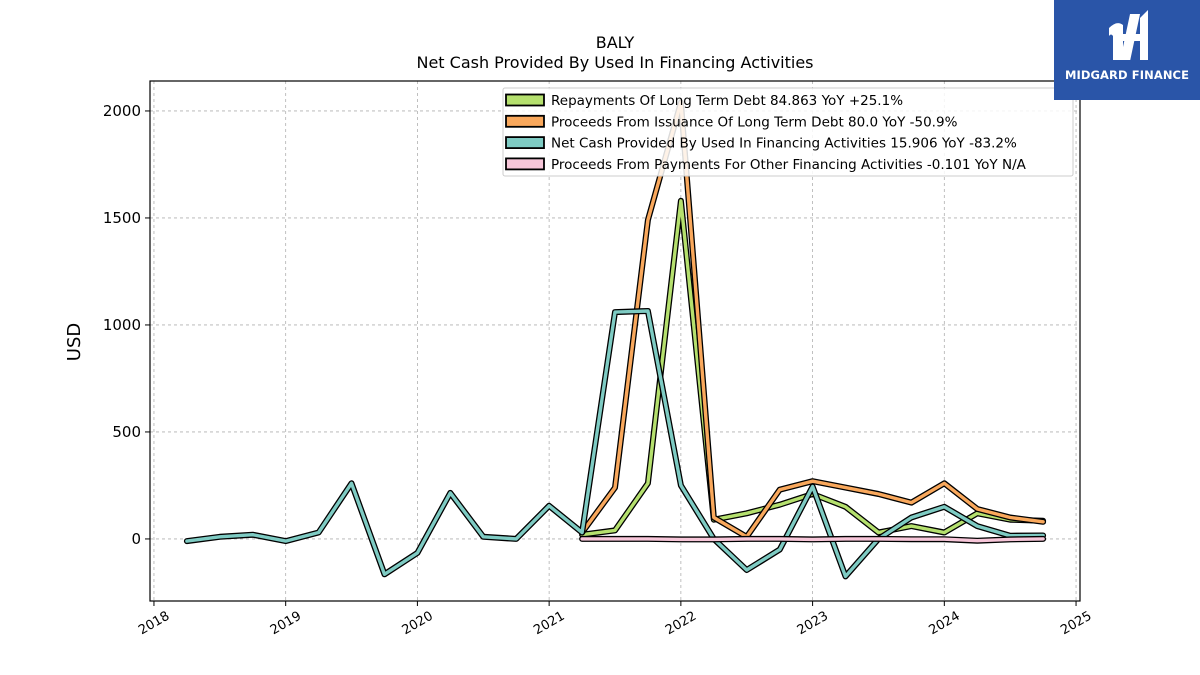  Describe the element at coordinates (681, 624) in the screenshot. I see `x-tick-label: 2022` at that location.